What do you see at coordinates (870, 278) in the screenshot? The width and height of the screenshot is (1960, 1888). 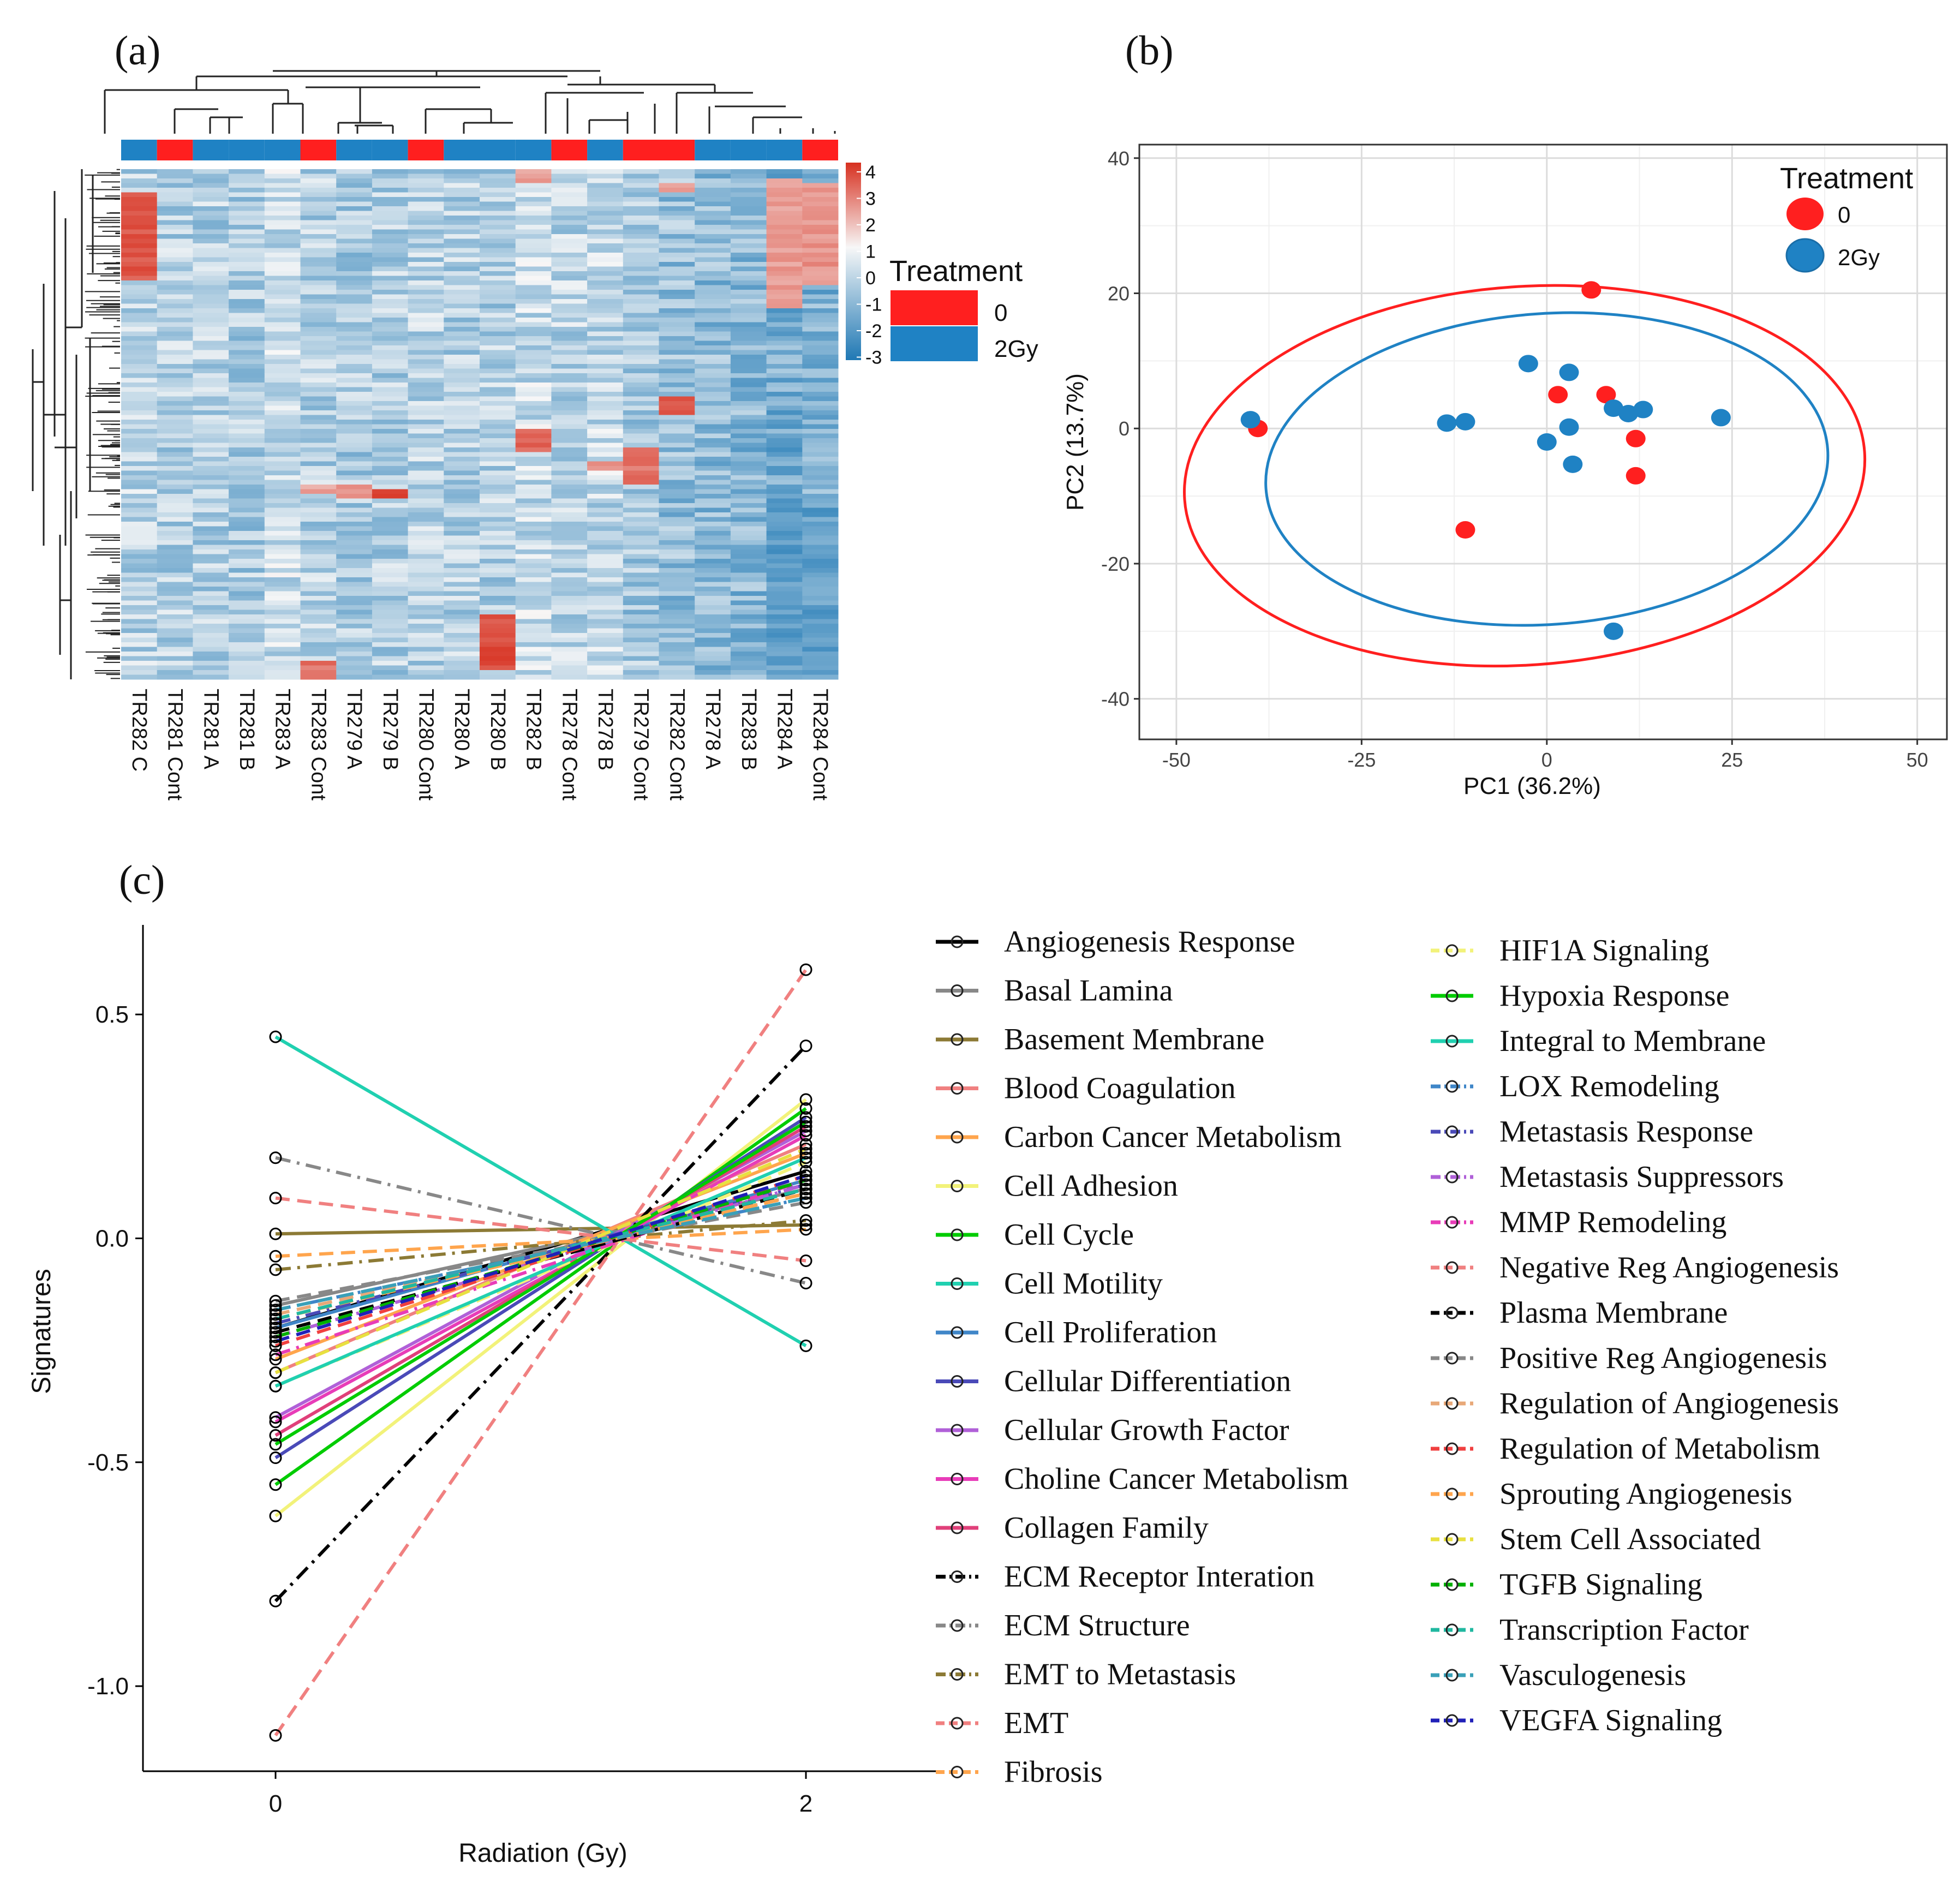 I see `color-scale-label: 0` at bounding box center [870, 278].